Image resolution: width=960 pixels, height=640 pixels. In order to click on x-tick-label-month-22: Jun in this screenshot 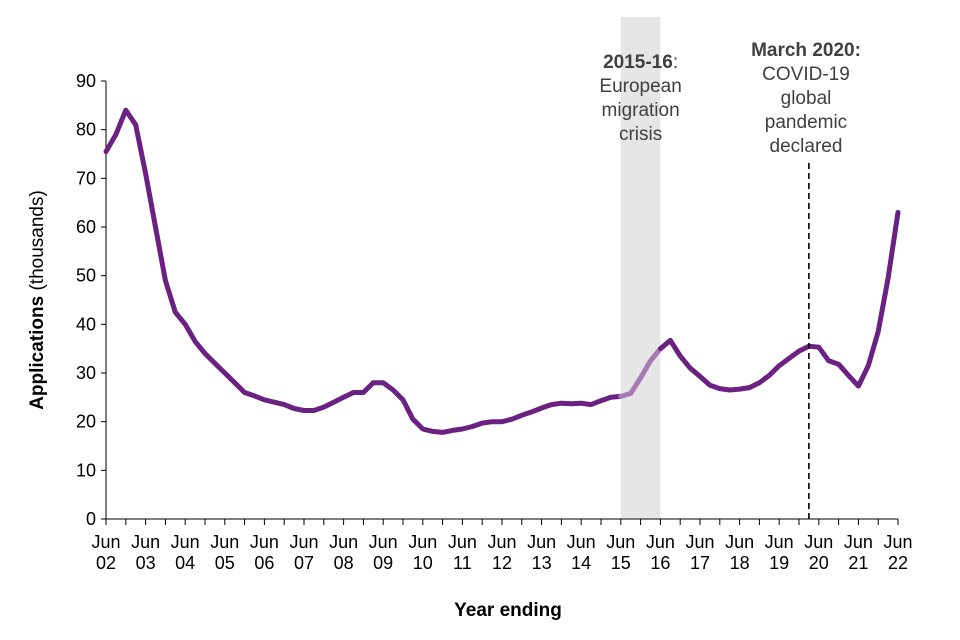, I will do `click(897, 542)`.